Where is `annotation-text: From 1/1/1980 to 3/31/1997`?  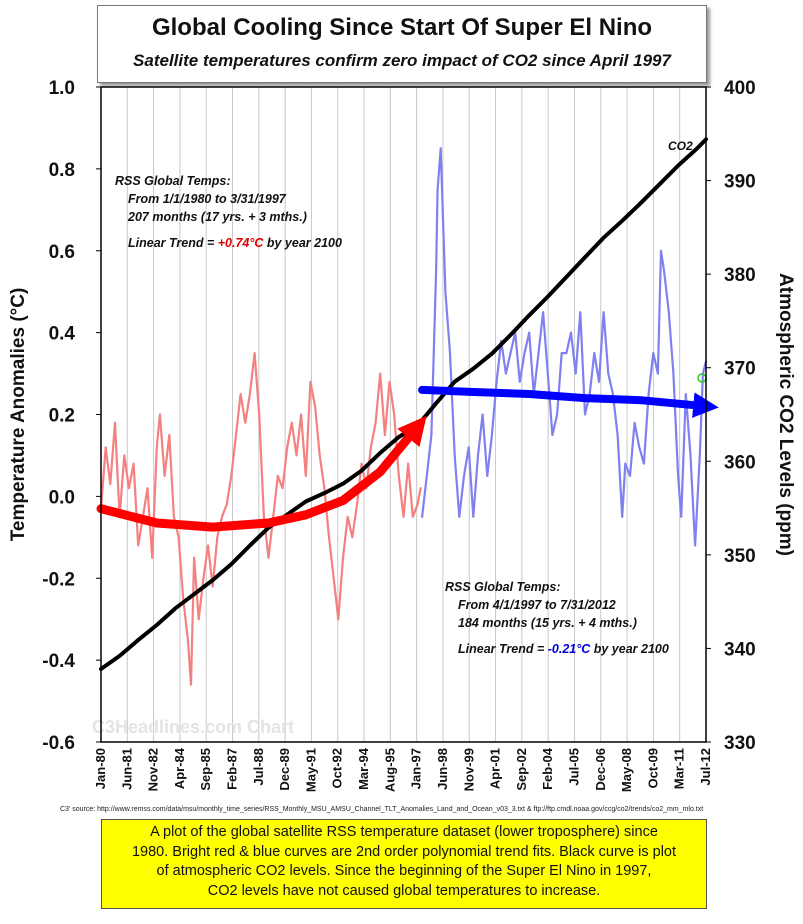 annotation-text: From 1/1/1980 to 3/31/1997 is located at coordinates (207, 199).